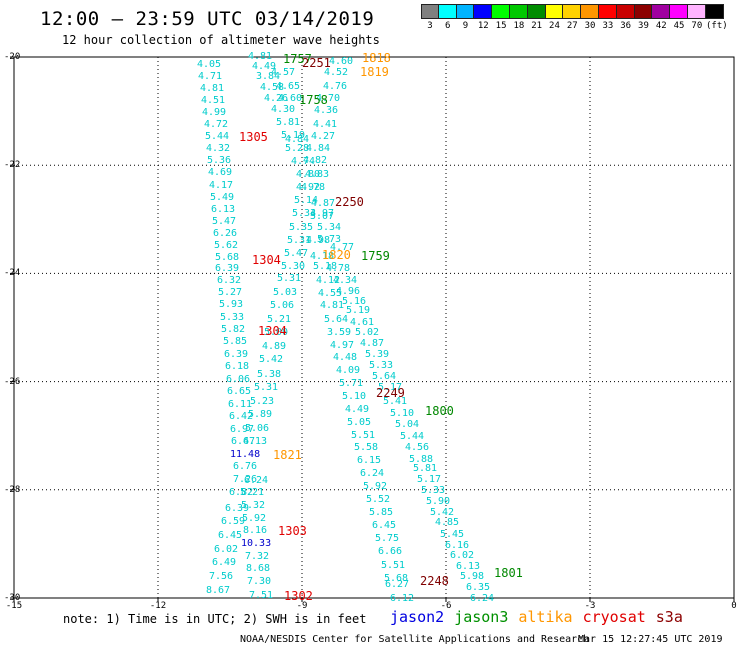 This screenshot has height=650, width=740. I want to click on wave-height-value: 5.47, so click(224, 221).